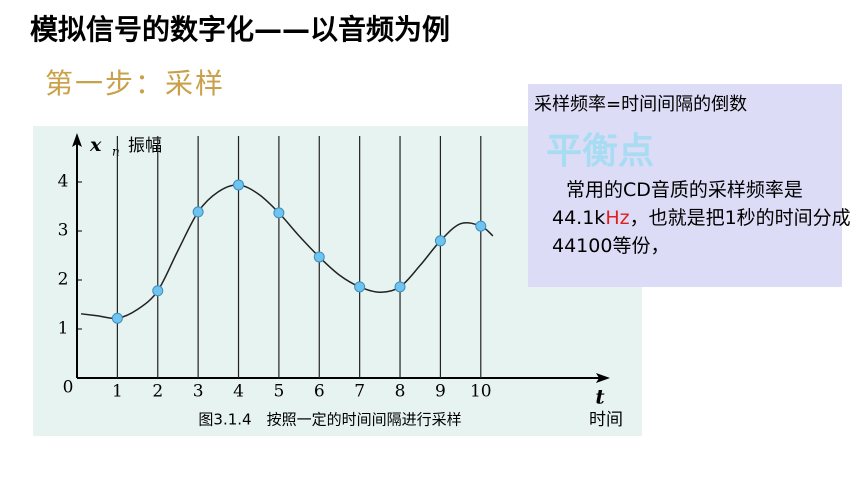 This screenshot has height=484, width=860. I want to click on x-tick-label: 9, so click(440, 392).